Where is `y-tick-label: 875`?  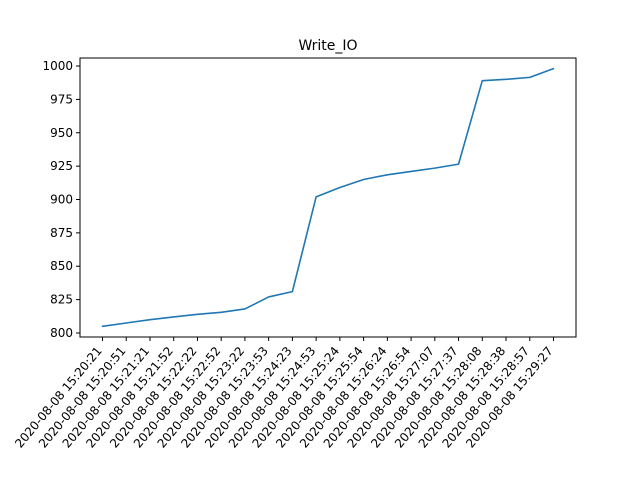 y-tick-label: 875 is located at coordinates (61, 233).